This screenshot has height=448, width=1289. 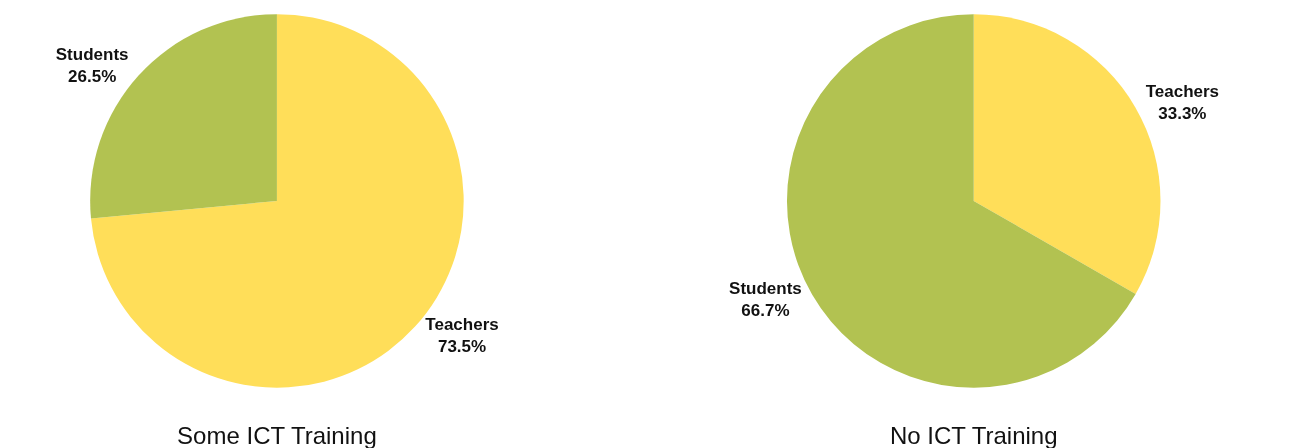 What do you see at coordinates (765, 311) in the screenshot?
I see `data-label: 66.7%` at bounding box center [765, 311].